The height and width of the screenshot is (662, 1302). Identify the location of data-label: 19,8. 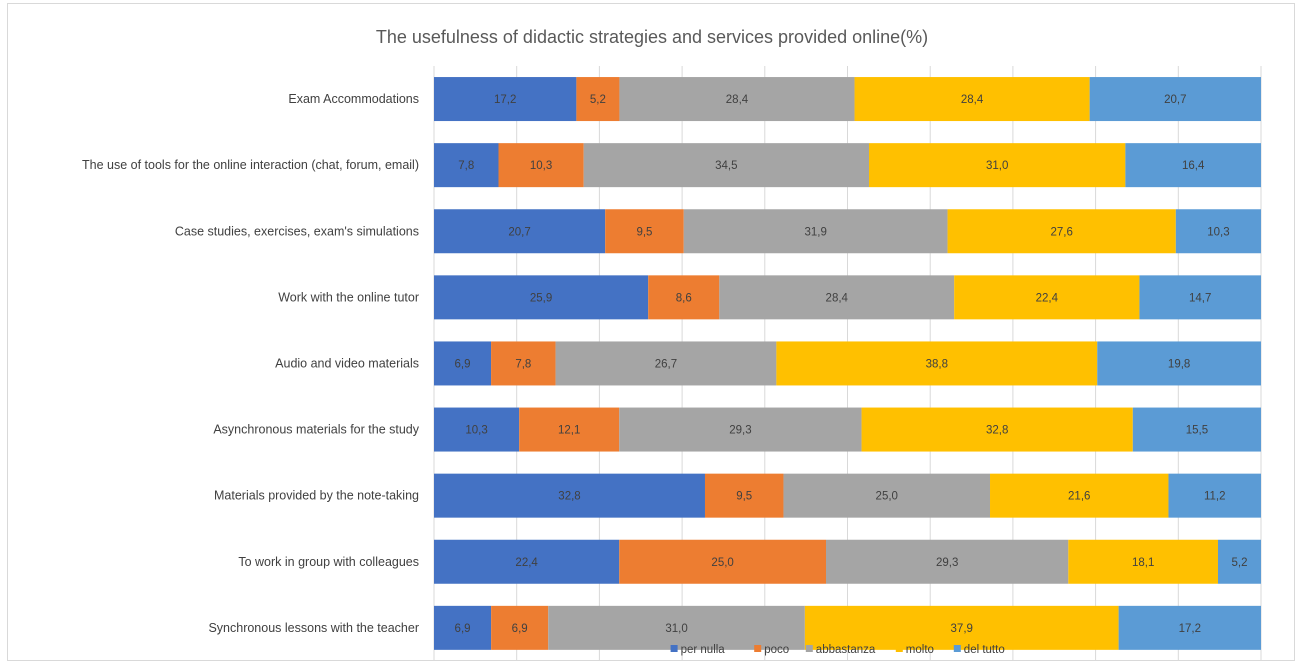
(1179, 364).